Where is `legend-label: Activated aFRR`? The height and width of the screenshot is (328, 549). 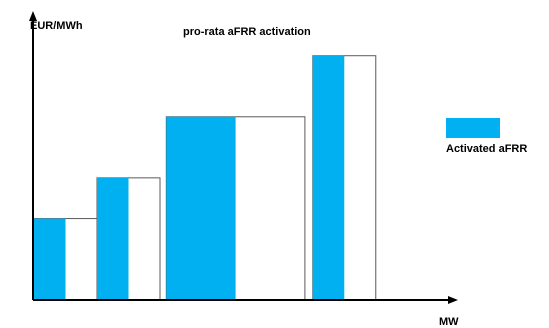
legend-label: Activated aFRR is located at coordinates (487, 149).